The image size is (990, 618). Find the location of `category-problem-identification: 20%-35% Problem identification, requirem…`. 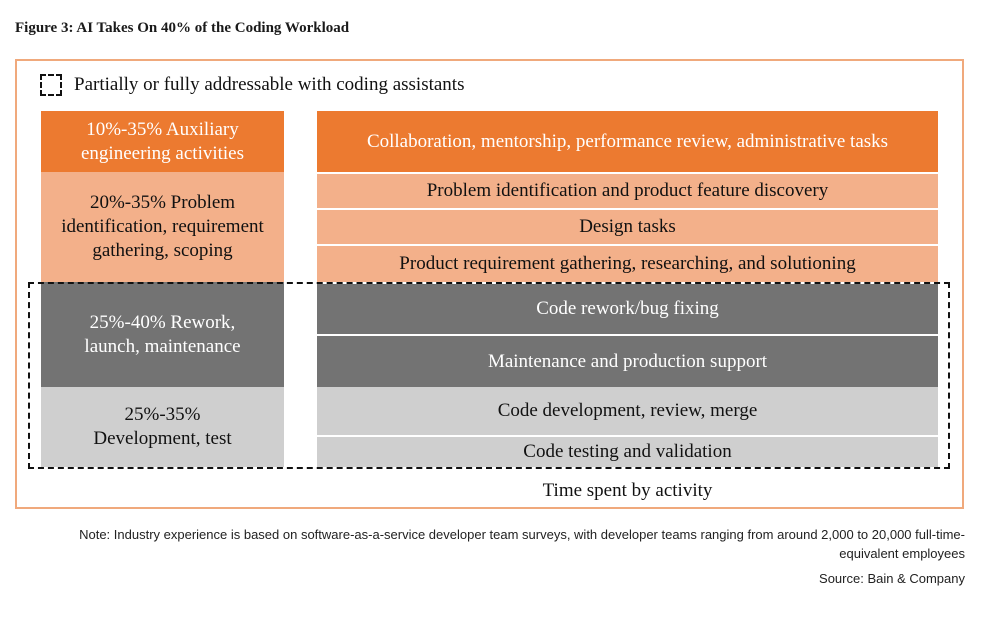

category-problem-identification: 20%-35% Problem identification, requirem… is located at coordinates (162, 227).